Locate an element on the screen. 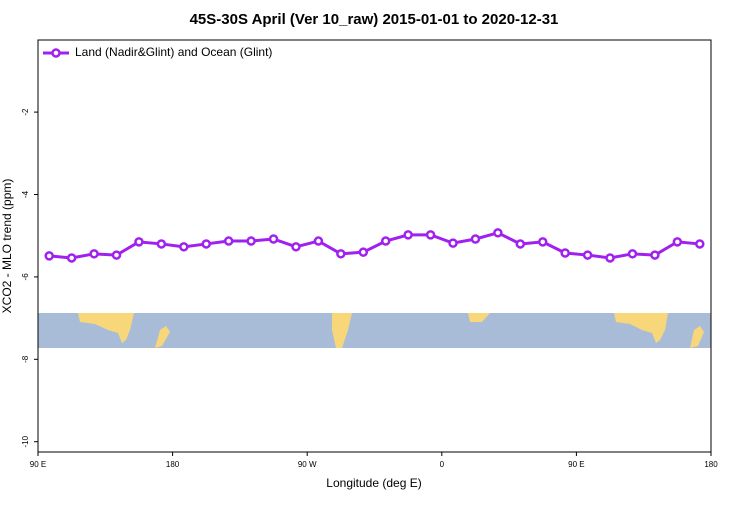 Image resolution: width=750 pixels, height=505 pixels. y-axis-label: XCO2 - MLO trend (ppm) is located at coordinates (7, 246).